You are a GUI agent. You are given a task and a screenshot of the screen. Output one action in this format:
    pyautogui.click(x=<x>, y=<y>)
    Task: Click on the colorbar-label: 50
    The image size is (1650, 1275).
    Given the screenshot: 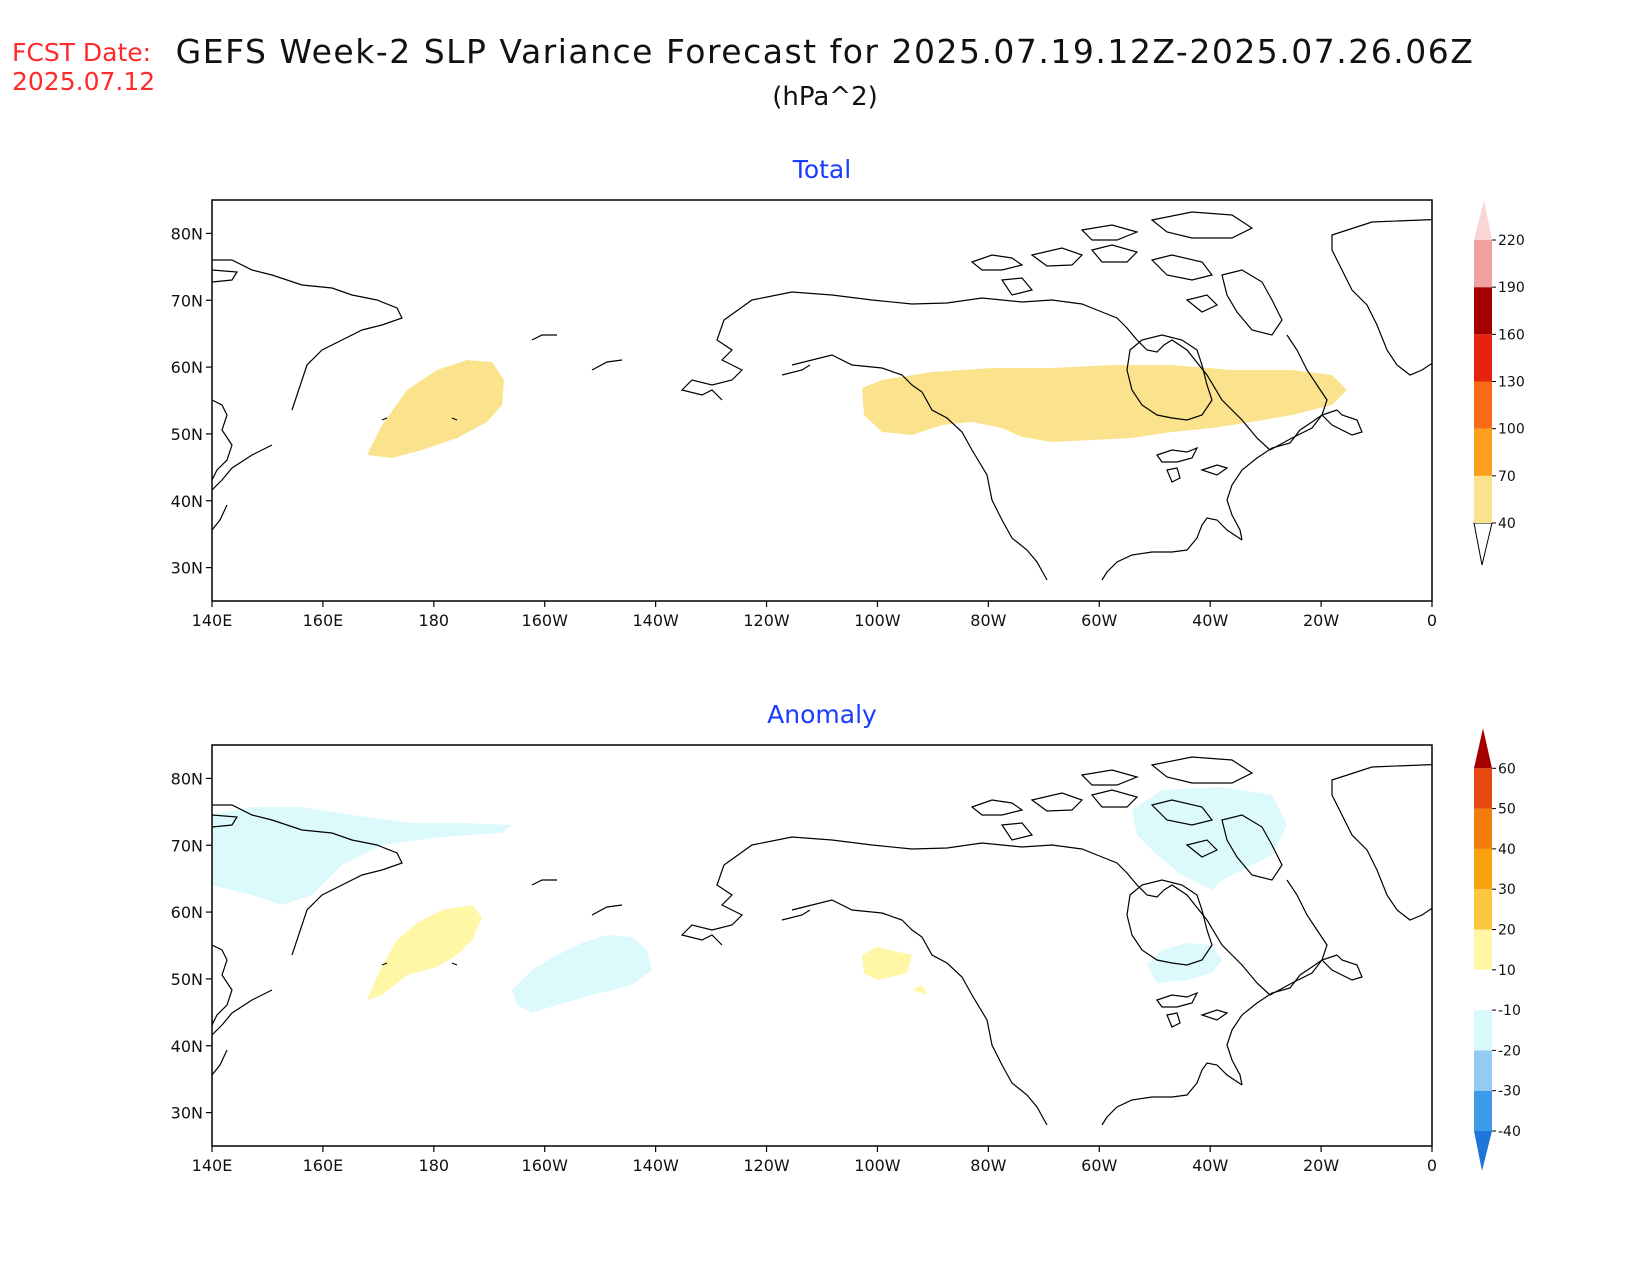 What is the action you would take?
    pyautogui.click(x=1507, y=810)
    